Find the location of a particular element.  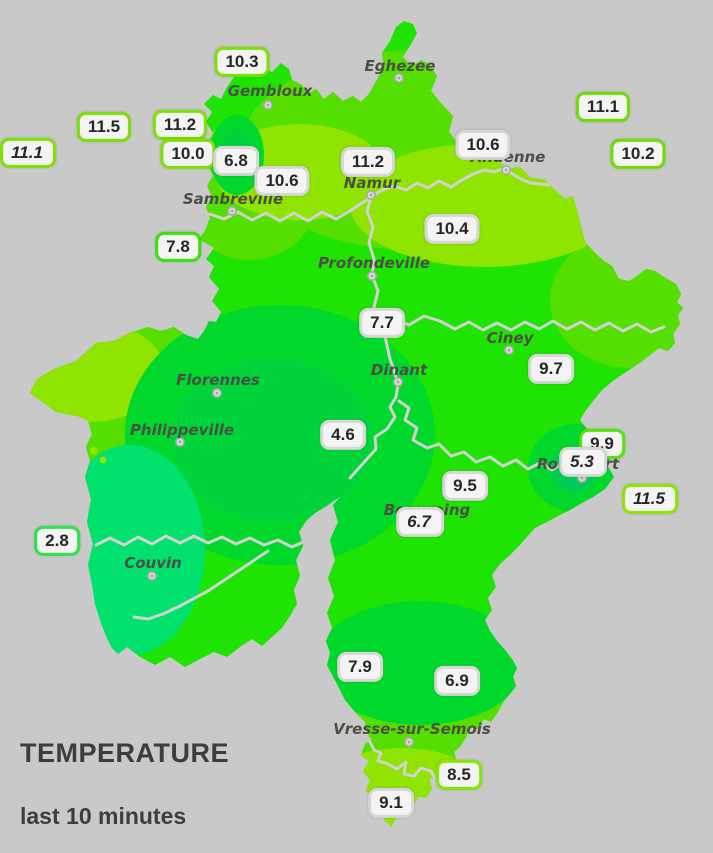

temperature-label: 8.5 is located at coordinates (459, 775).